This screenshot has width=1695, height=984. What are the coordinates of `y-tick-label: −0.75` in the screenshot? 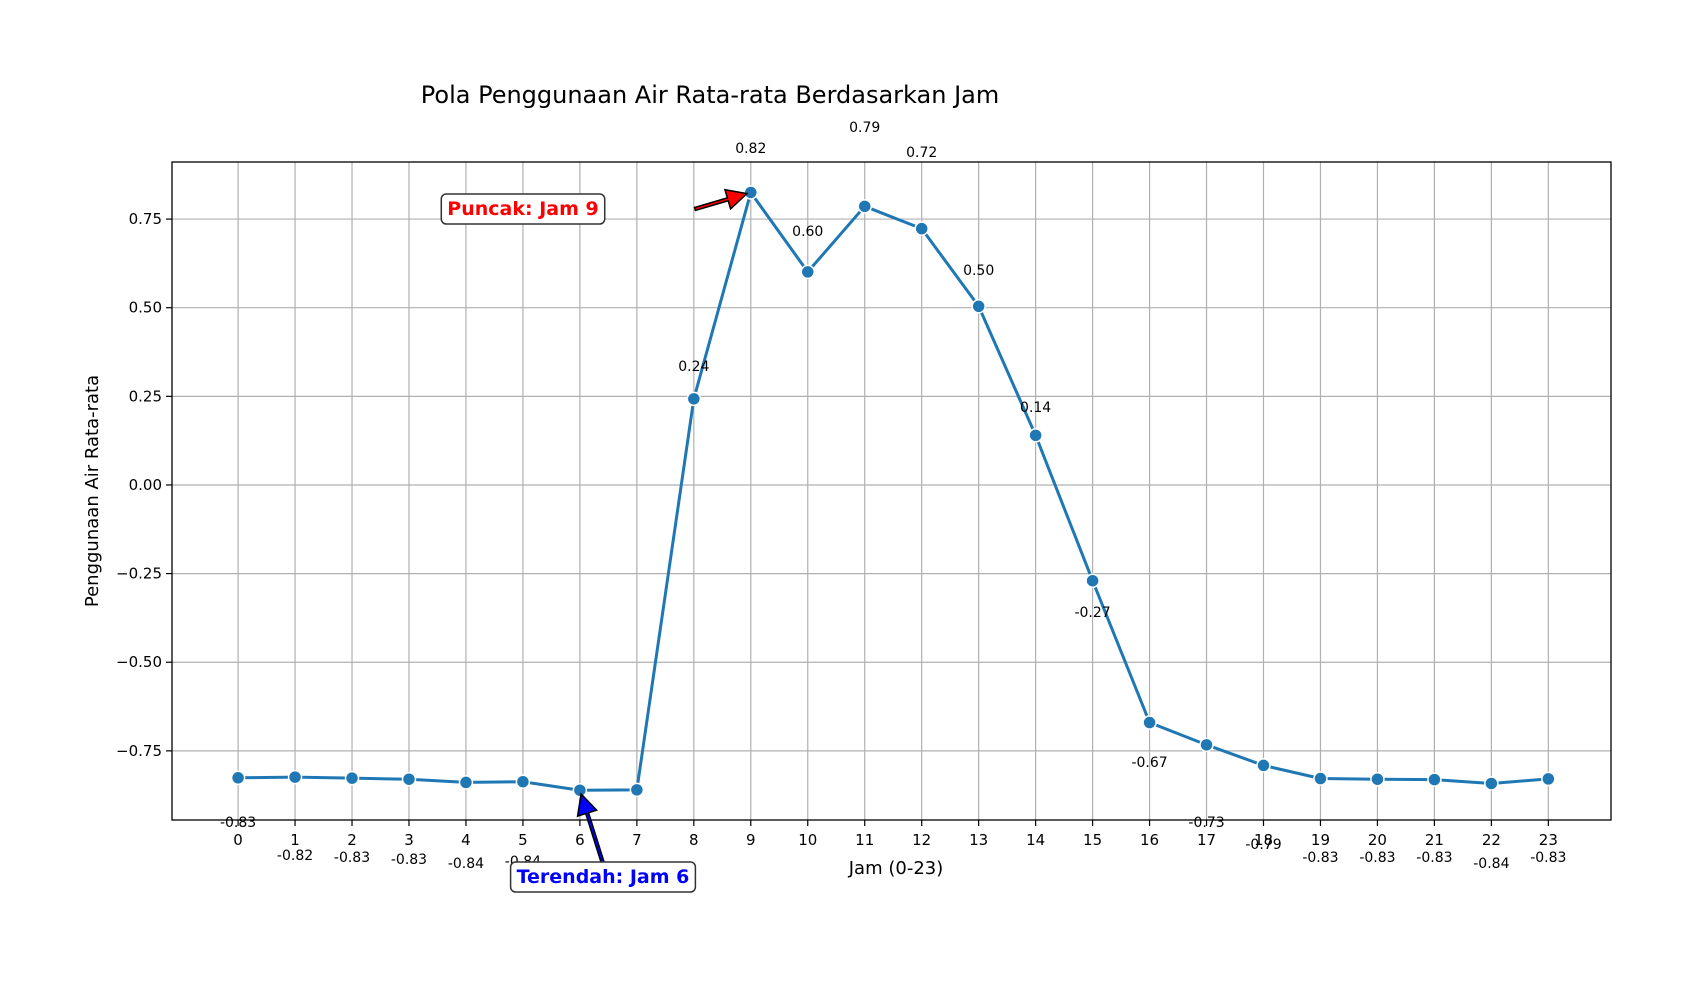 It's located at (139, 751).